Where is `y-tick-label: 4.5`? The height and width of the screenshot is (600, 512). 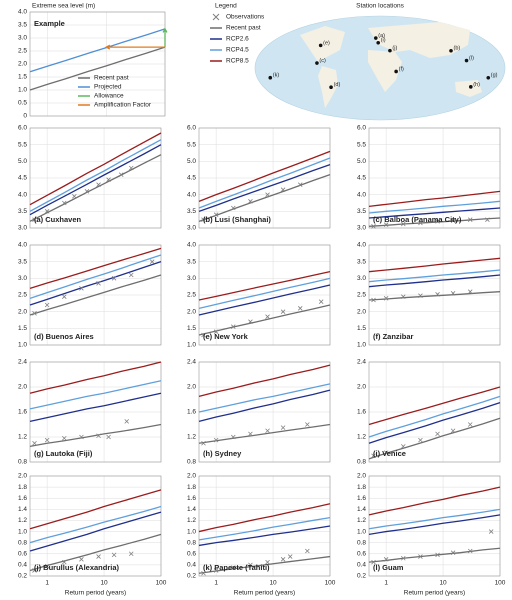
y-tick-label: 4.5 is located at coordinates (22, 178).